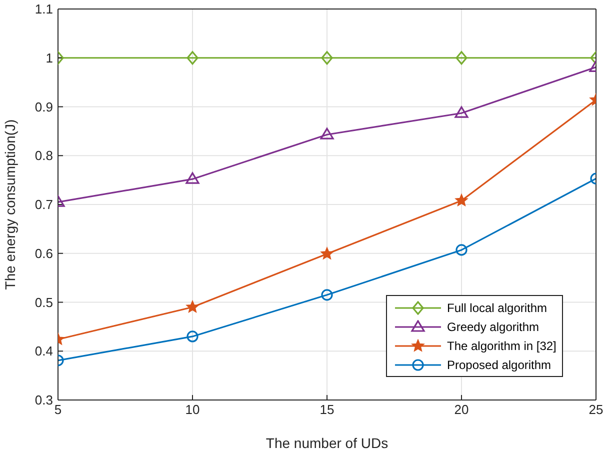 Image resolution: width=606 pixels, height=456 pixels. What do you see at coordinates (501, 345) in the screenshot?
I see `legend-label: The algorithm in [32]` at bounding box center [501, 345].